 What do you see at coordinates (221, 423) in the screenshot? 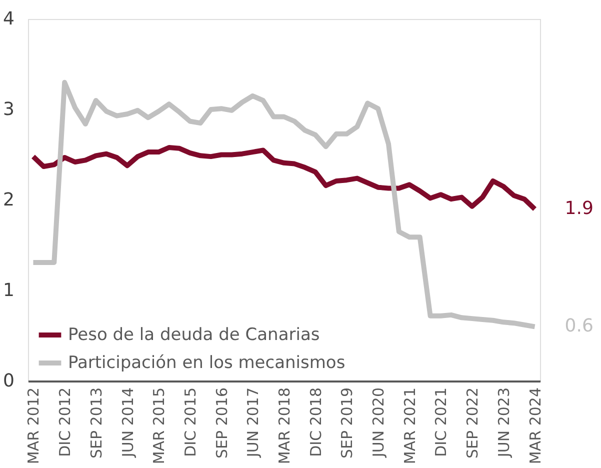
I see `x-tick-label: SEP 2016` at bounding box center [221, 423].